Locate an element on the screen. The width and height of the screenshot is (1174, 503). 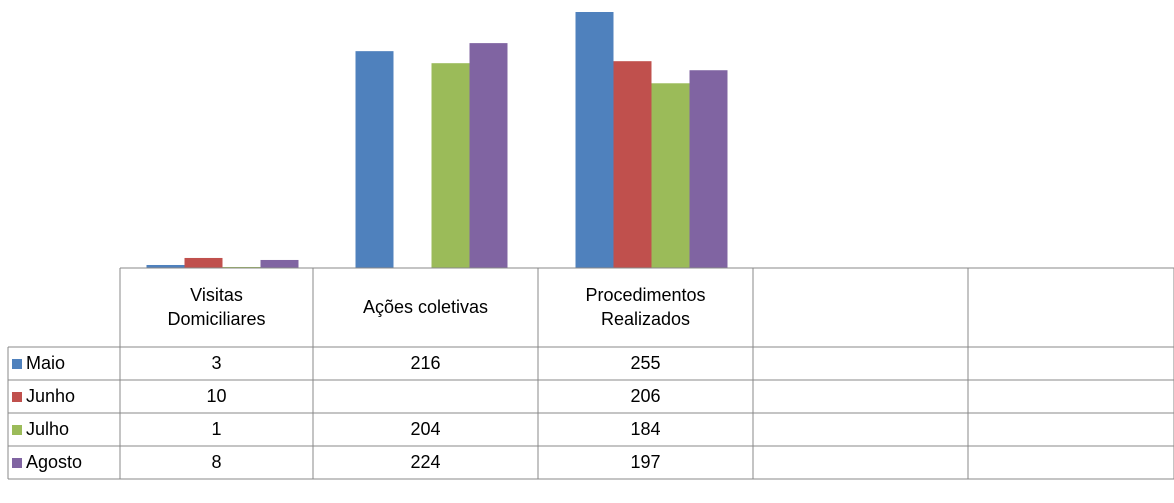
table-value: 216 is located at coordinates (425, 362).